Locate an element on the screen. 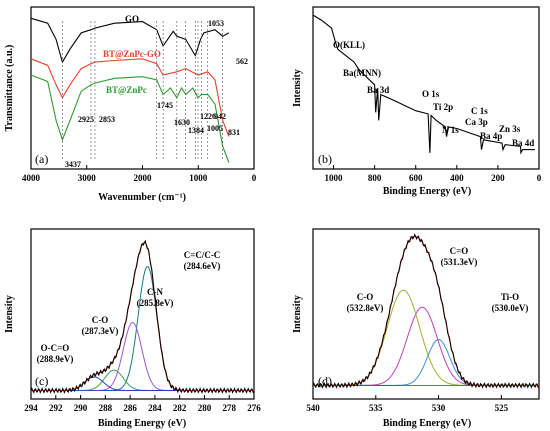 The height and width of the screenshot is (431, 550). component-value: (287.3eV) is located at coordinates (100, 331).